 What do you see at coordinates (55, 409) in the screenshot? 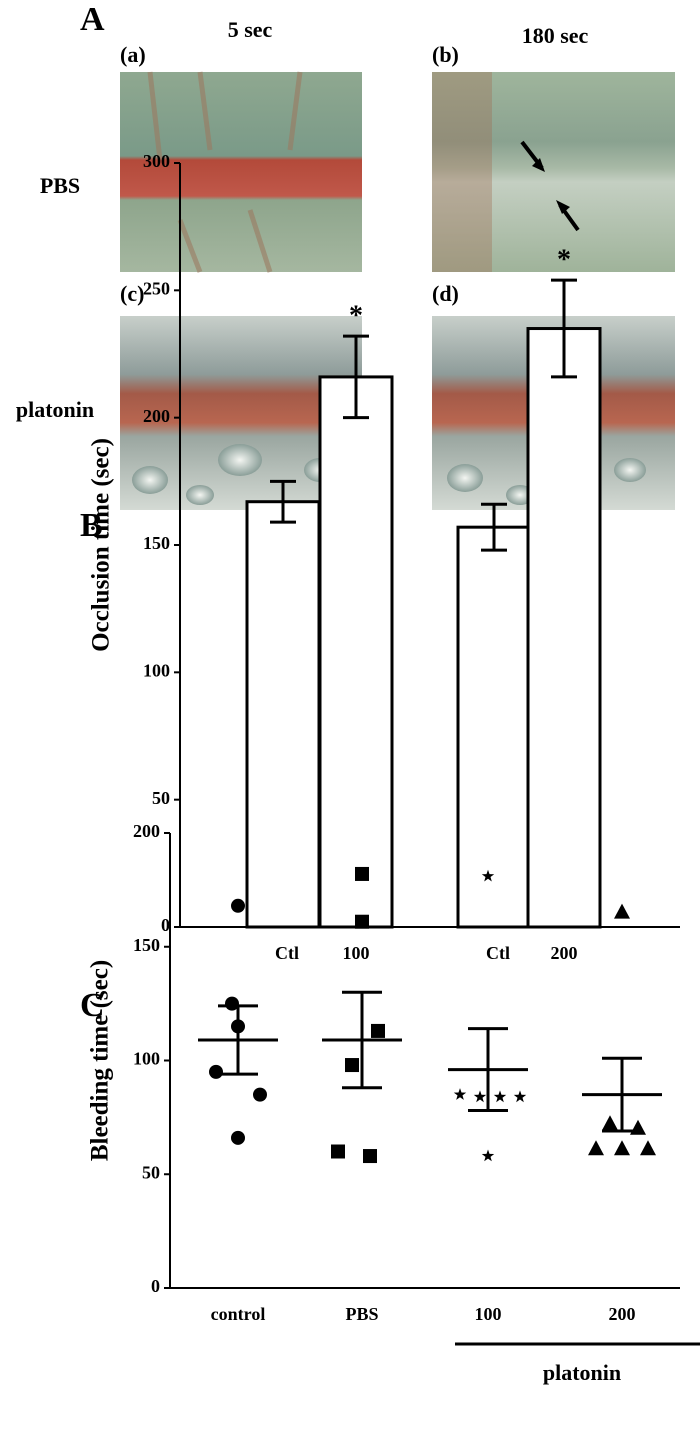
I see `row-label: platonin` at bounding box center [55, 409].